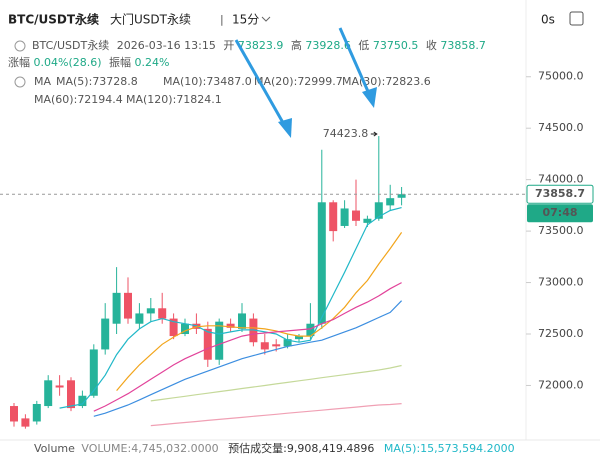 This screenshot has width=600, height=462. What do you see at coordinates (396, 45) in the screenshot?
I see `info-low: 73750.5` at bounding box center [396, 45].